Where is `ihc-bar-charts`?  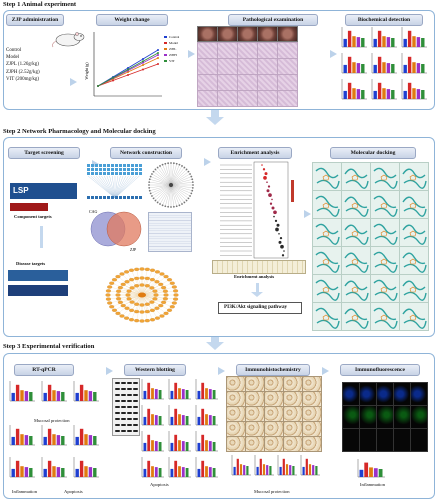 ihc-bar-charts is located at coordinates (277, 467).